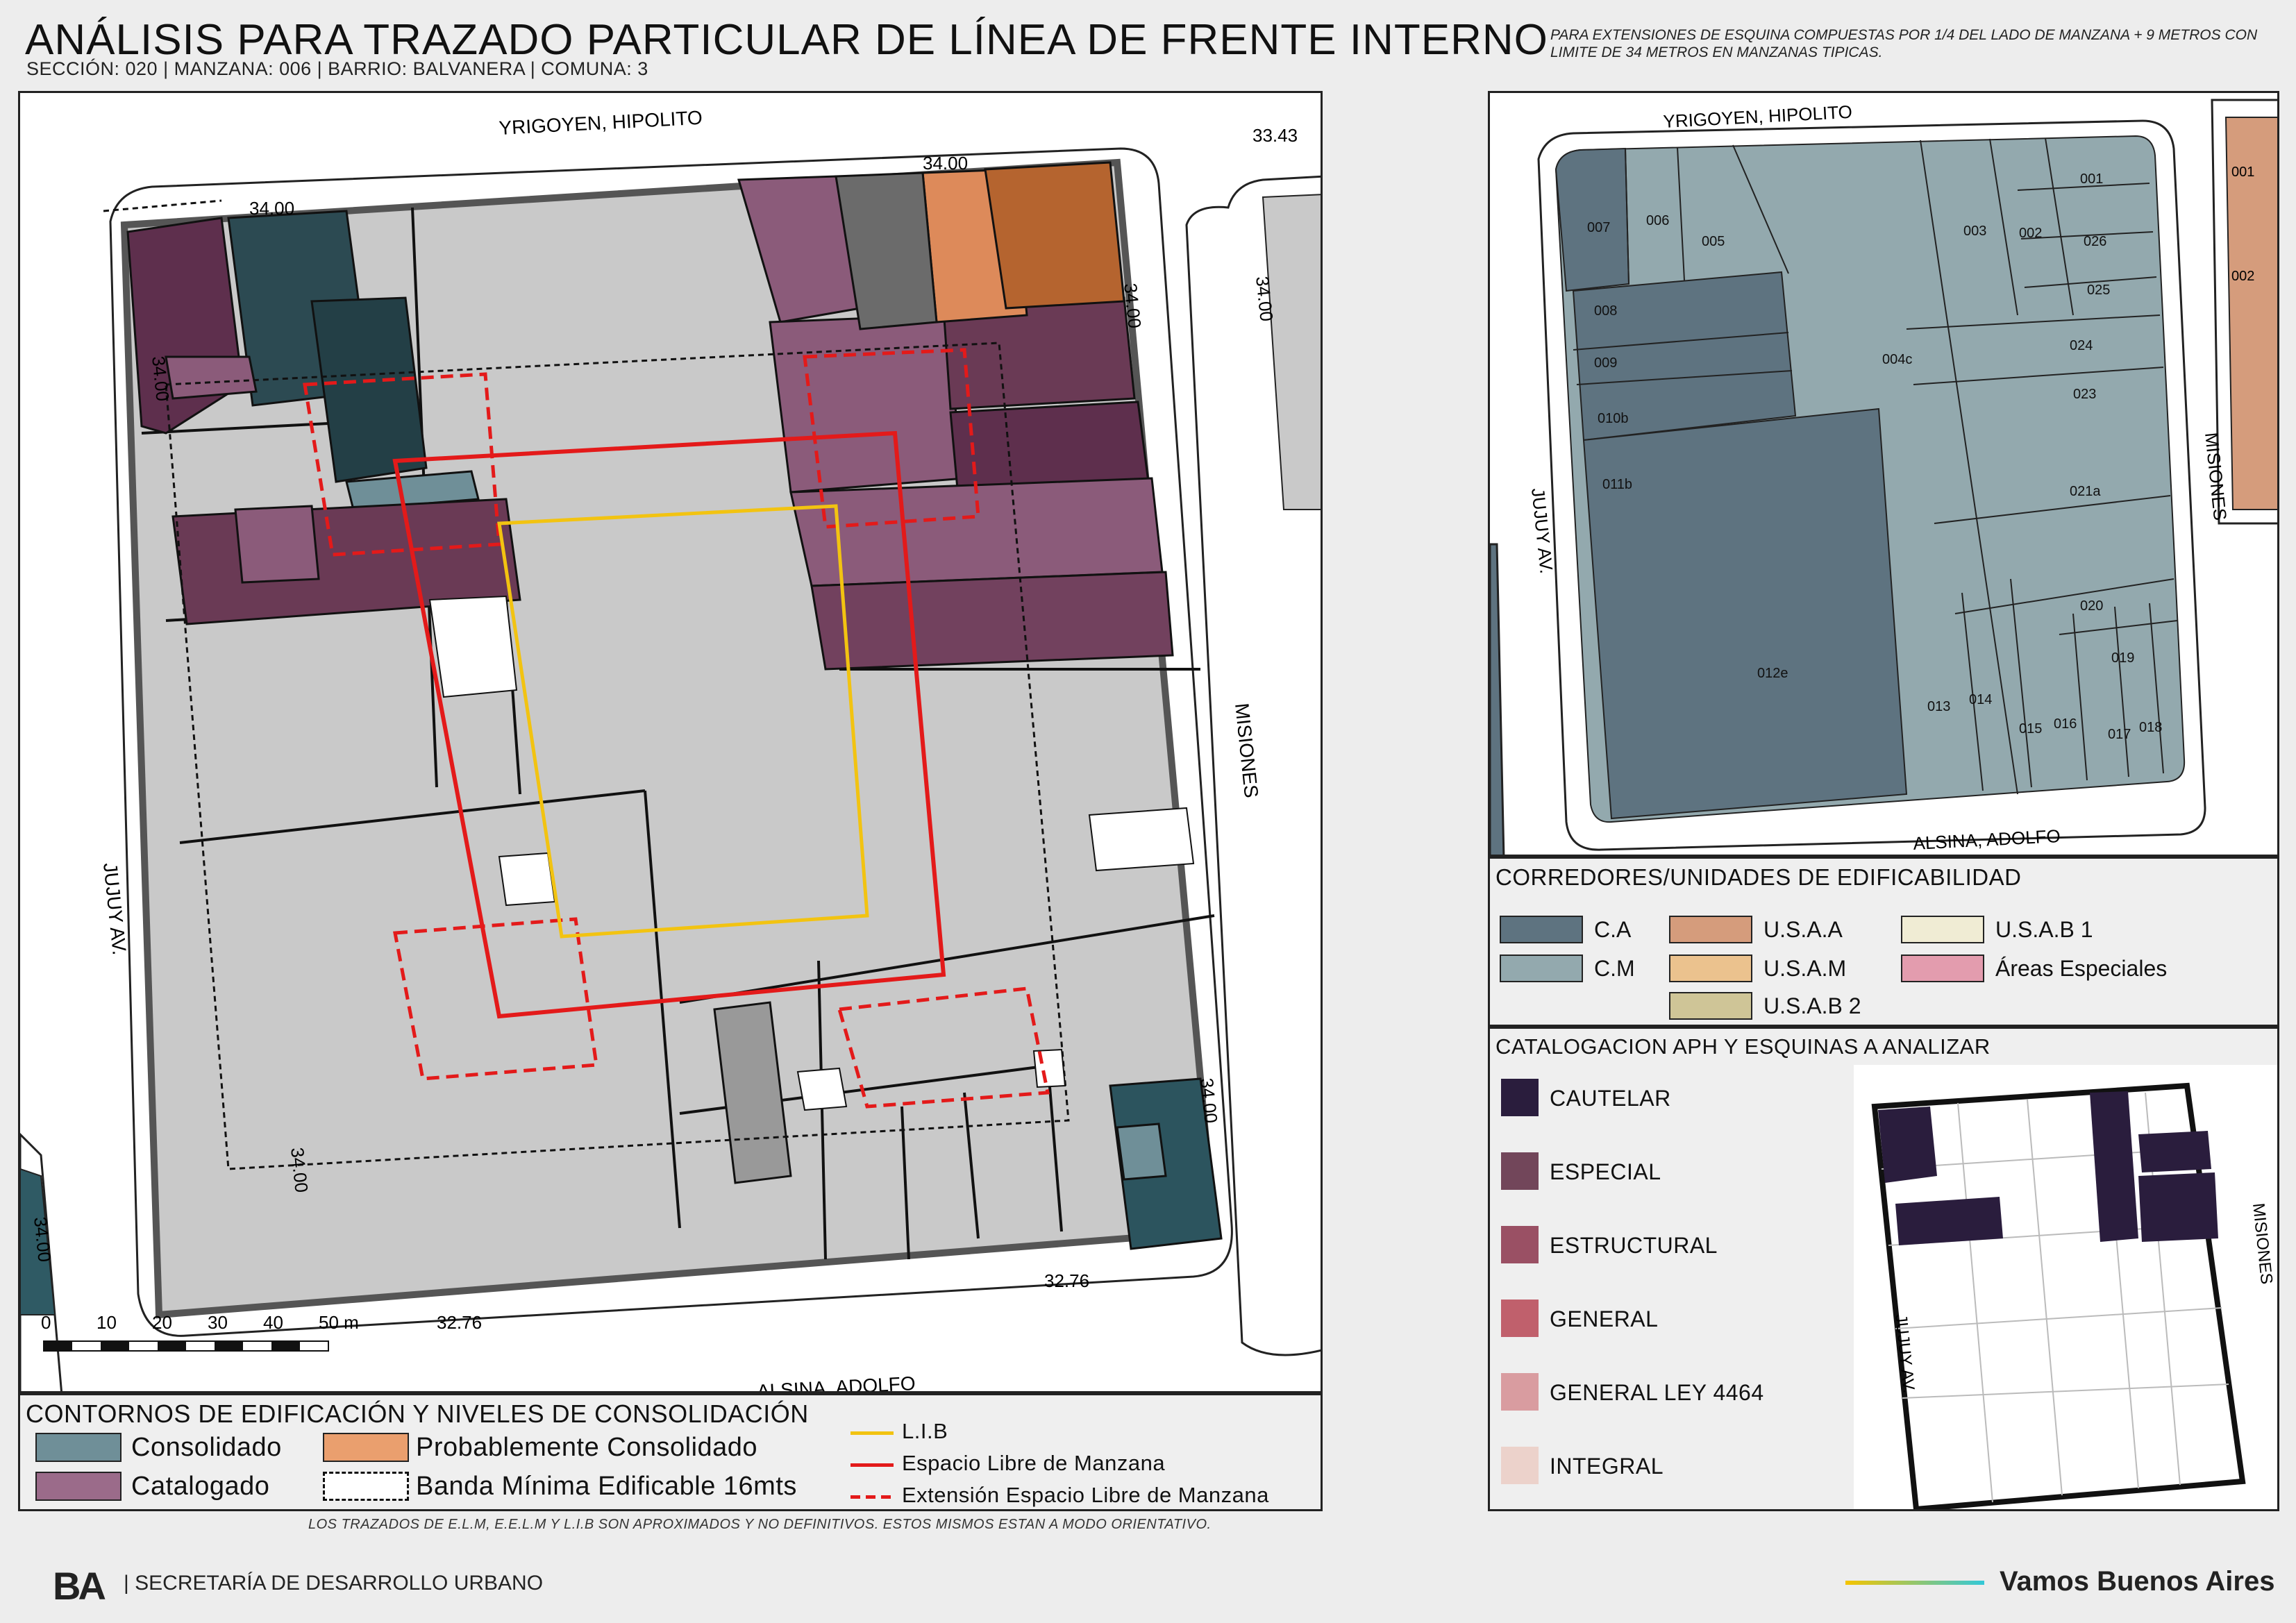  Describe the element at coordinates (872, 1497) in the screenshot. I see `legend-elm-extension-line` at that location.